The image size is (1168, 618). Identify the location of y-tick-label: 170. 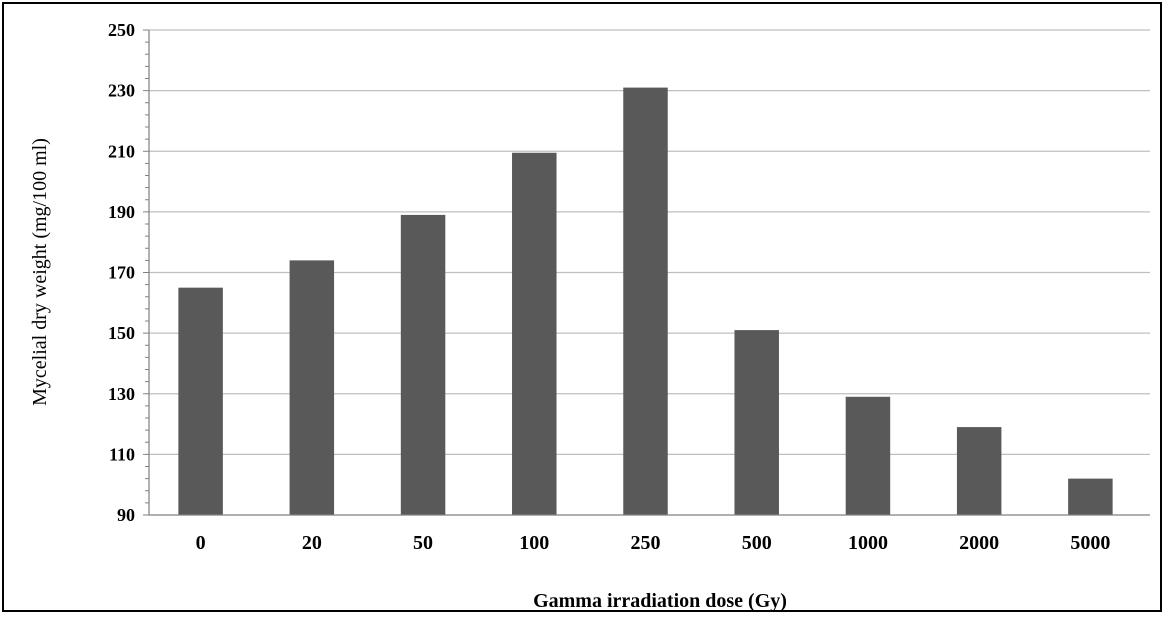
(121, 273).